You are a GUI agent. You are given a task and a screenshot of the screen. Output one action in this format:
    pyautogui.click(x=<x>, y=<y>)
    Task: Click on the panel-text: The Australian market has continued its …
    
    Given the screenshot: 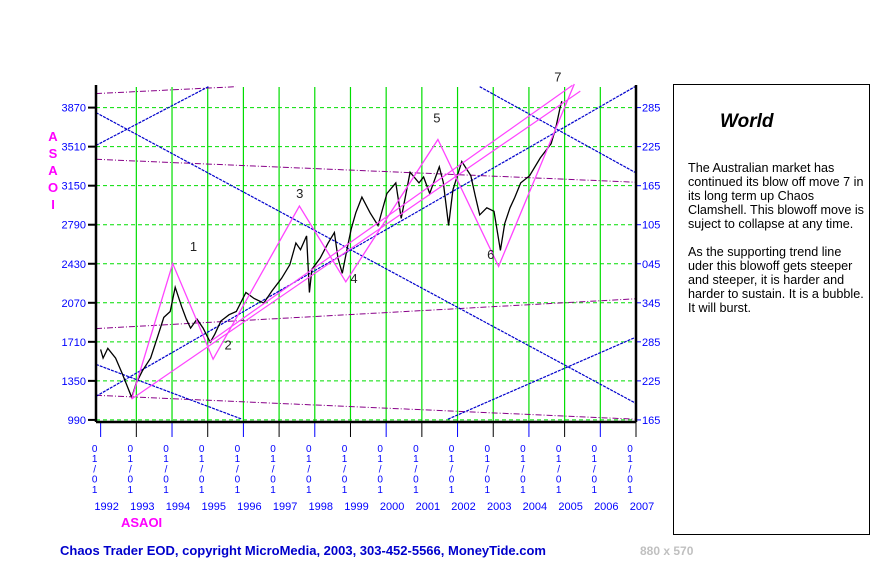 What is the action you would take?
    pyautogui.click(x=776, y=238)
    